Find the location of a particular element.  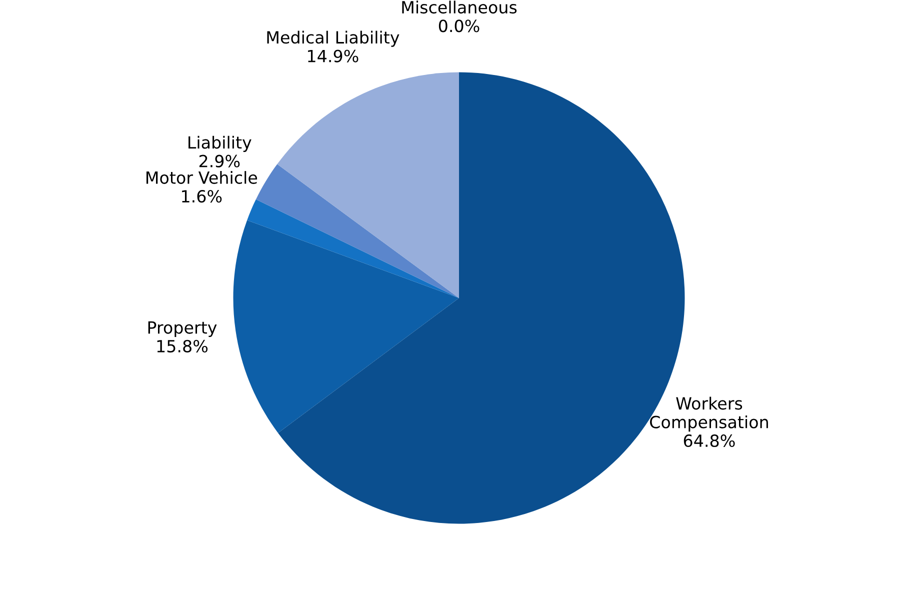

data-label: 1.6% is located at coordinates (202, 196).